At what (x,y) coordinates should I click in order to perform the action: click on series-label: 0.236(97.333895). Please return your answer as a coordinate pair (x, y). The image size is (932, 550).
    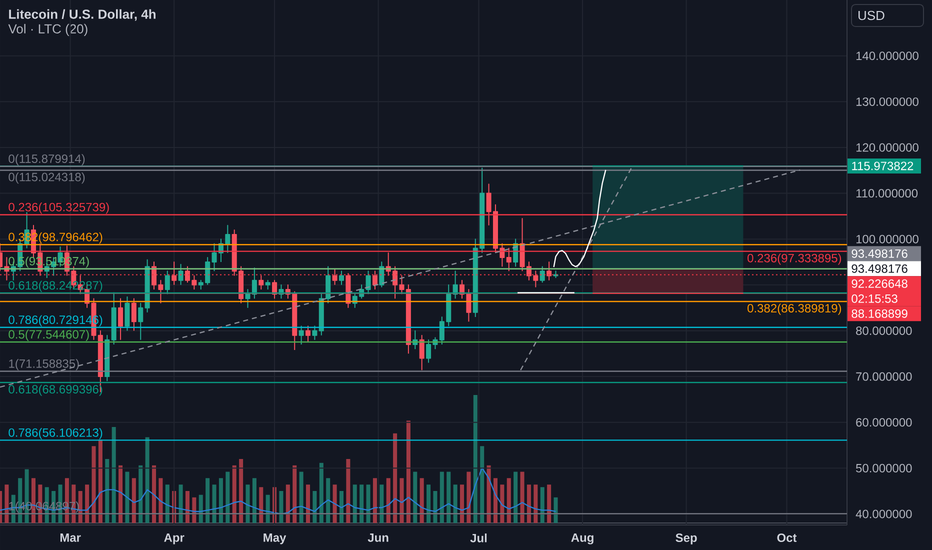
    Looking at the image, I should click on (795, 259).